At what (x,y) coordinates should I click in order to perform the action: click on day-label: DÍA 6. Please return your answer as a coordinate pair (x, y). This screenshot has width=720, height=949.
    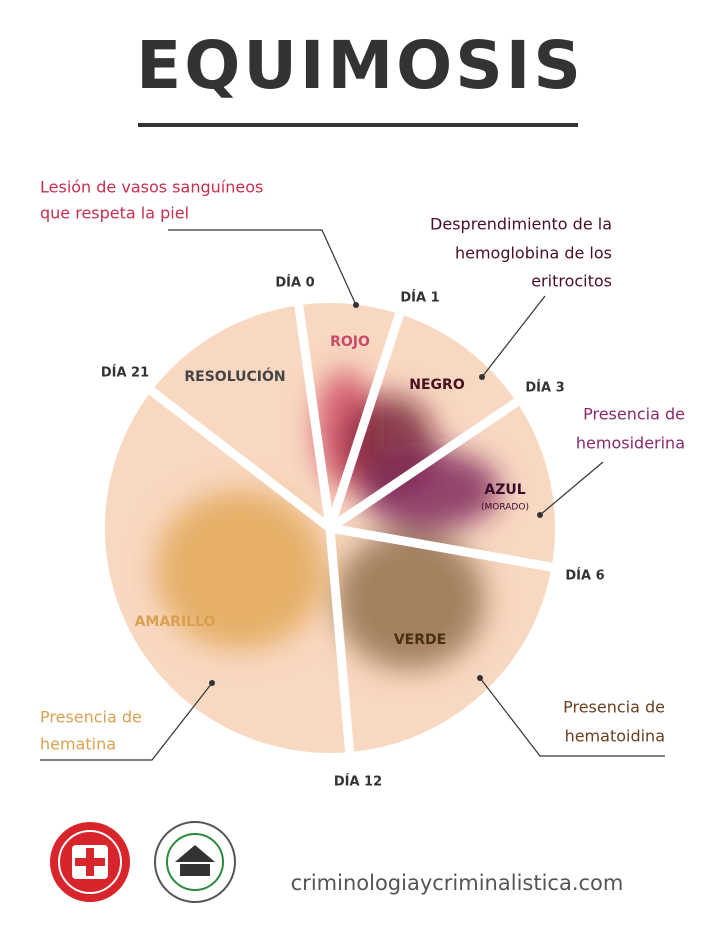
    Looking at the image, I should click on (584, 576).